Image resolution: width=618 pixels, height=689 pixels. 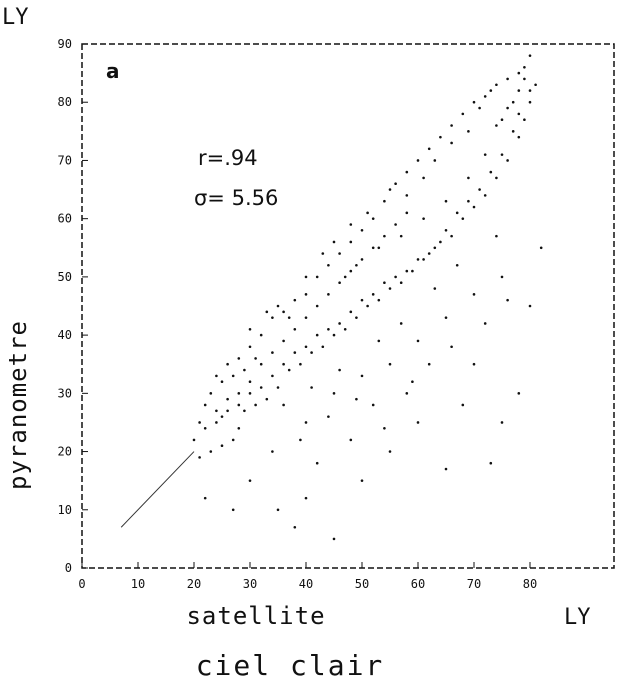 What do you see at coordinates (138, 584) in the screenshot?
I see `x-tick-label: 10` at bounding box center [138, 584].